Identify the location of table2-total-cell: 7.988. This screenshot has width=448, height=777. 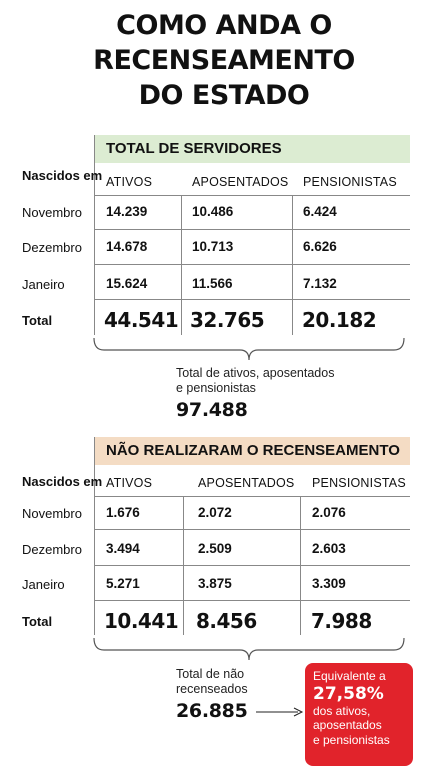
(341, 621).